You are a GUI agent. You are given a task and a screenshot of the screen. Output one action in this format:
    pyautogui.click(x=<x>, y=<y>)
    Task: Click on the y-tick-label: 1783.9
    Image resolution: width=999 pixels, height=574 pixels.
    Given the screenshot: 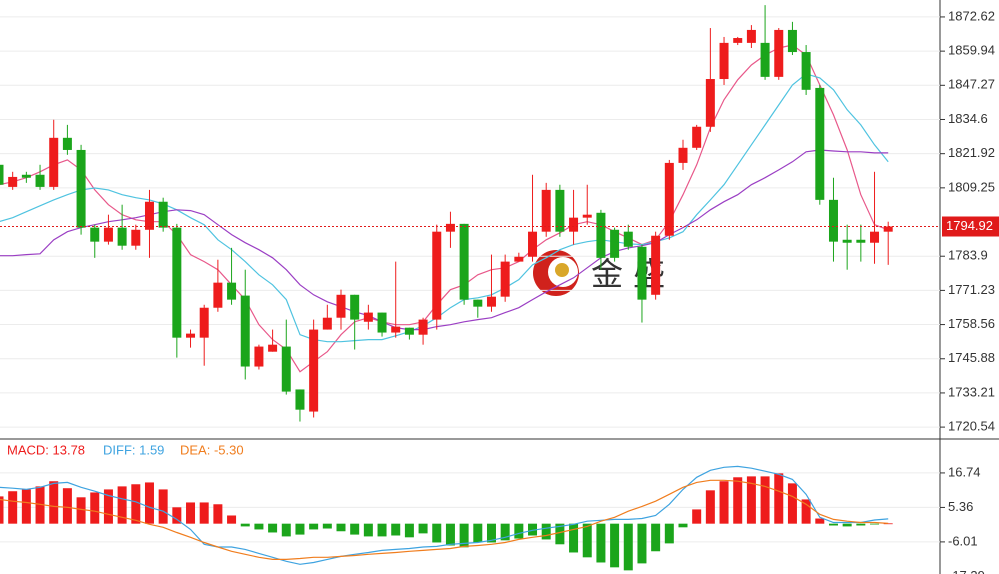 What is the action you would take?
    pyautogui.click(x=968, y=255)
    